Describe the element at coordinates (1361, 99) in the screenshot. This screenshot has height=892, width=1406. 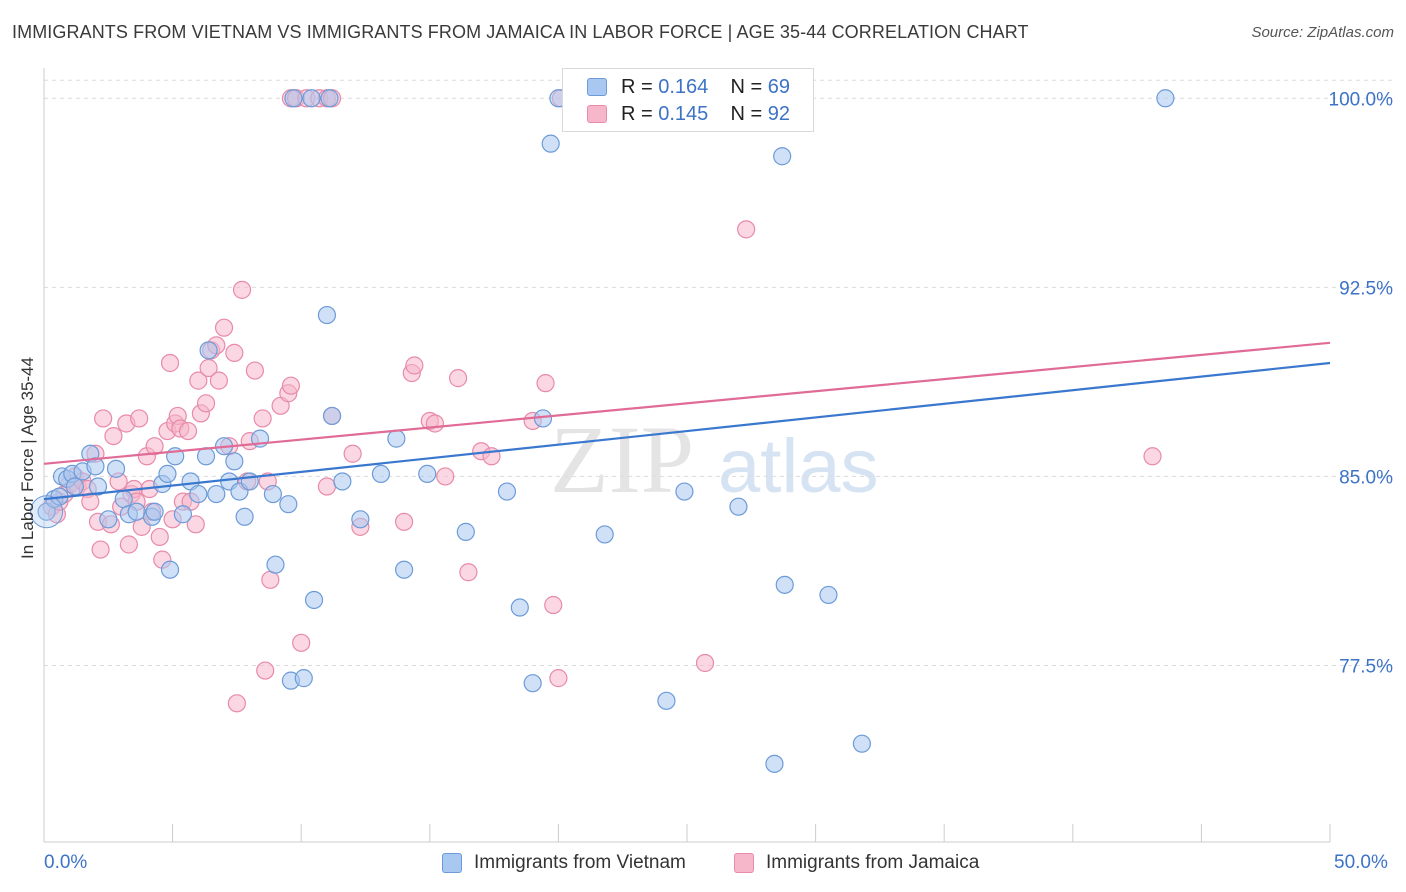
I see `y-tick-label: 100.0%` at that location.